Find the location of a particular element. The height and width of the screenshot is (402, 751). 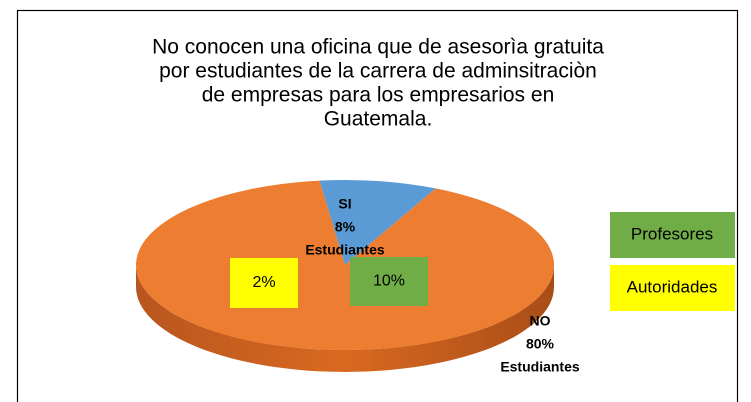

value-box-label: 2% is located at coordinates (263, 282).